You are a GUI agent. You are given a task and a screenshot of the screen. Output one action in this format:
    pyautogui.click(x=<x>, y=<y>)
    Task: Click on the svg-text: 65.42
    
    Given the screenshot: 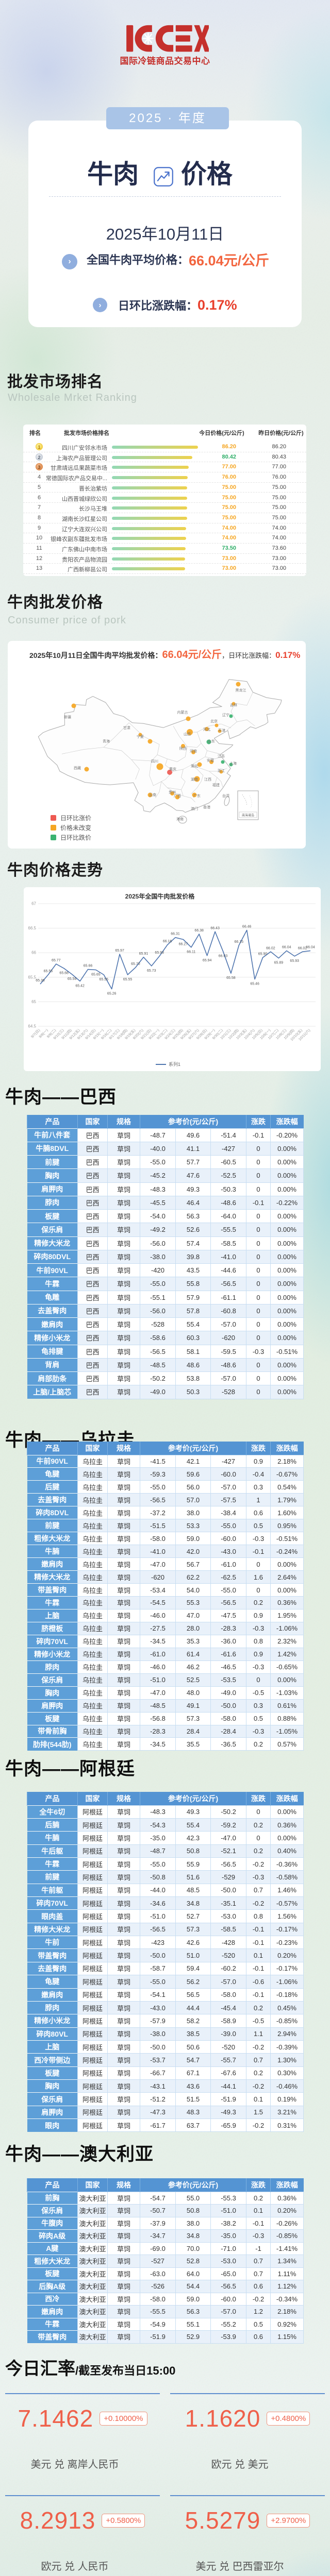 What is the action you would take?
    pyautogui.click(x=80, y=986)
    